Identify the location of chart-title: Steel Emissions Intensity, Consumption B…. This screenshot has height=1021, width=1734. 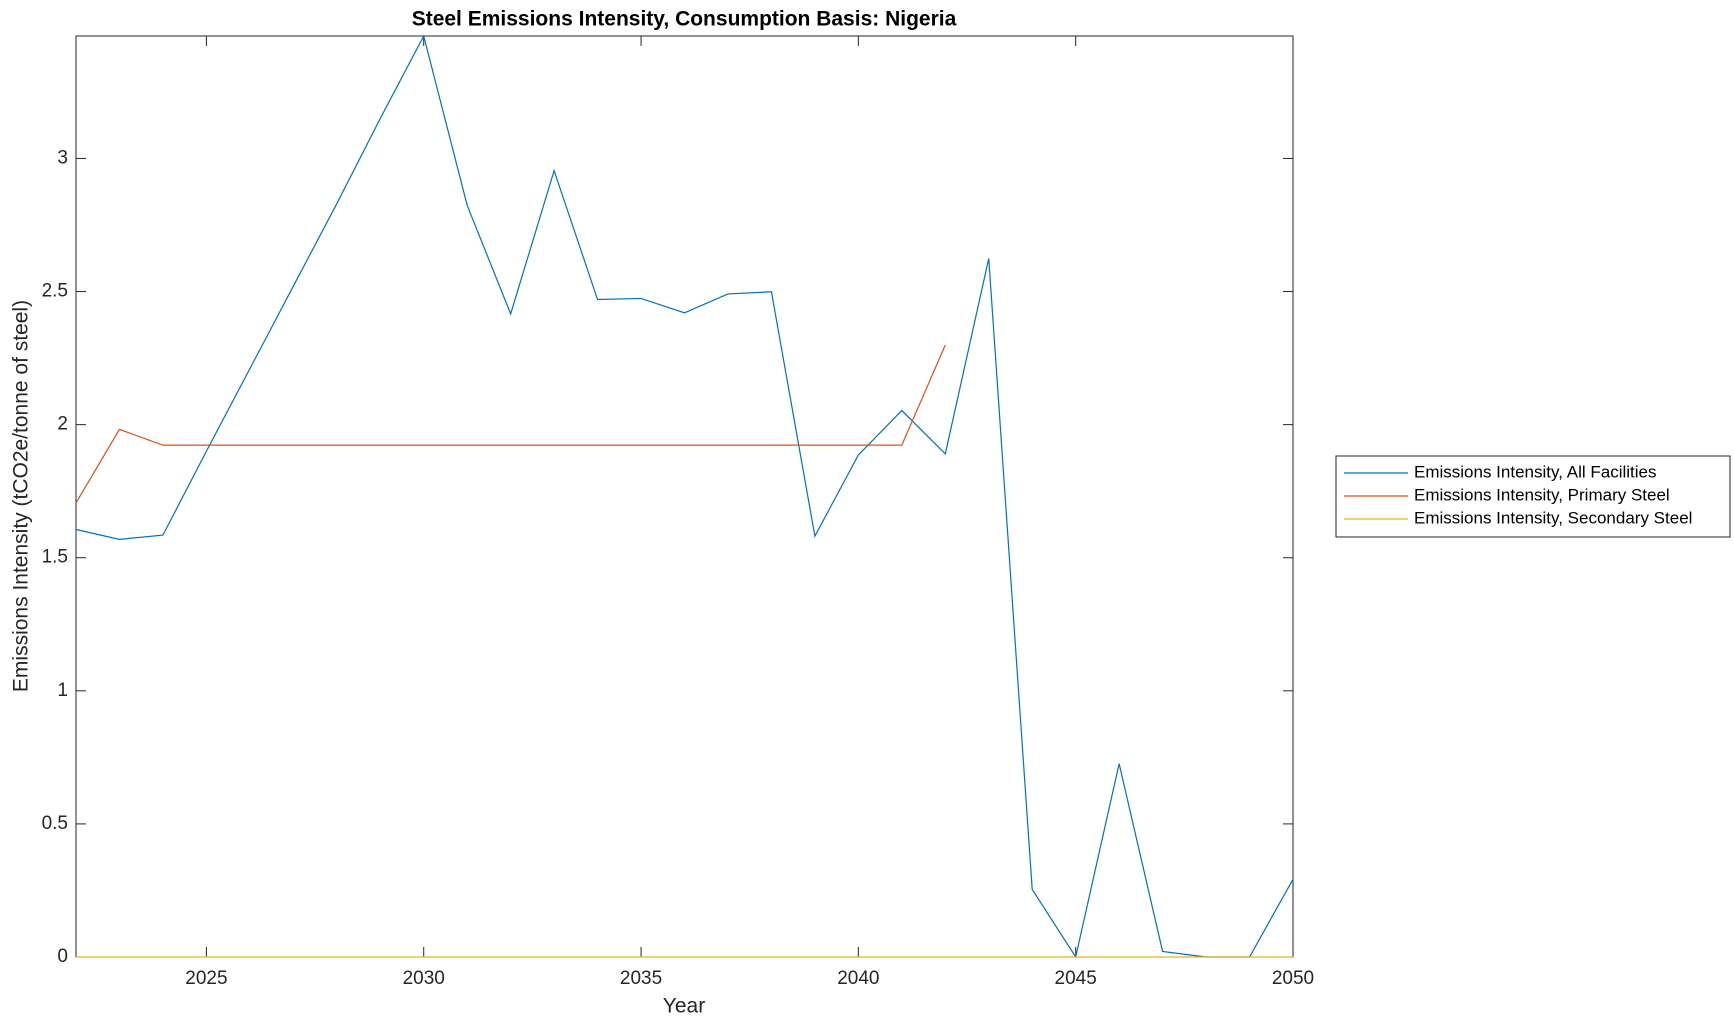
(684, 19).